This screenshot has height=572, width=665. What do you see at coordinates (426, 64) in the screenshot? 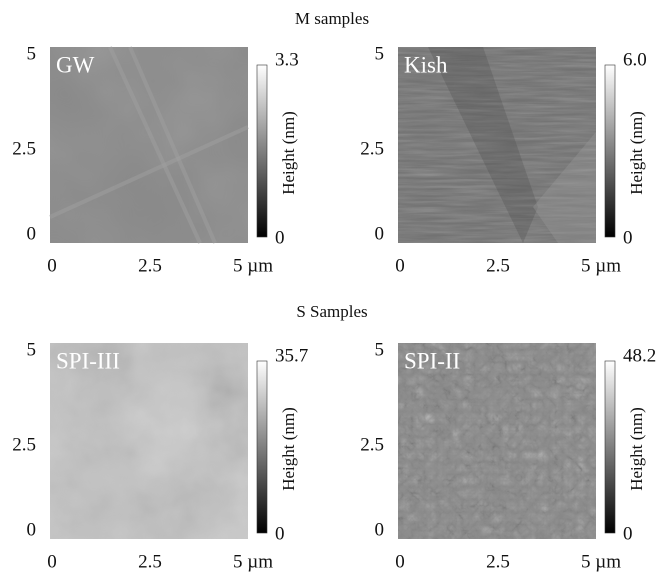
I see `panel-label: Kish` at bounding box center [426, 64].